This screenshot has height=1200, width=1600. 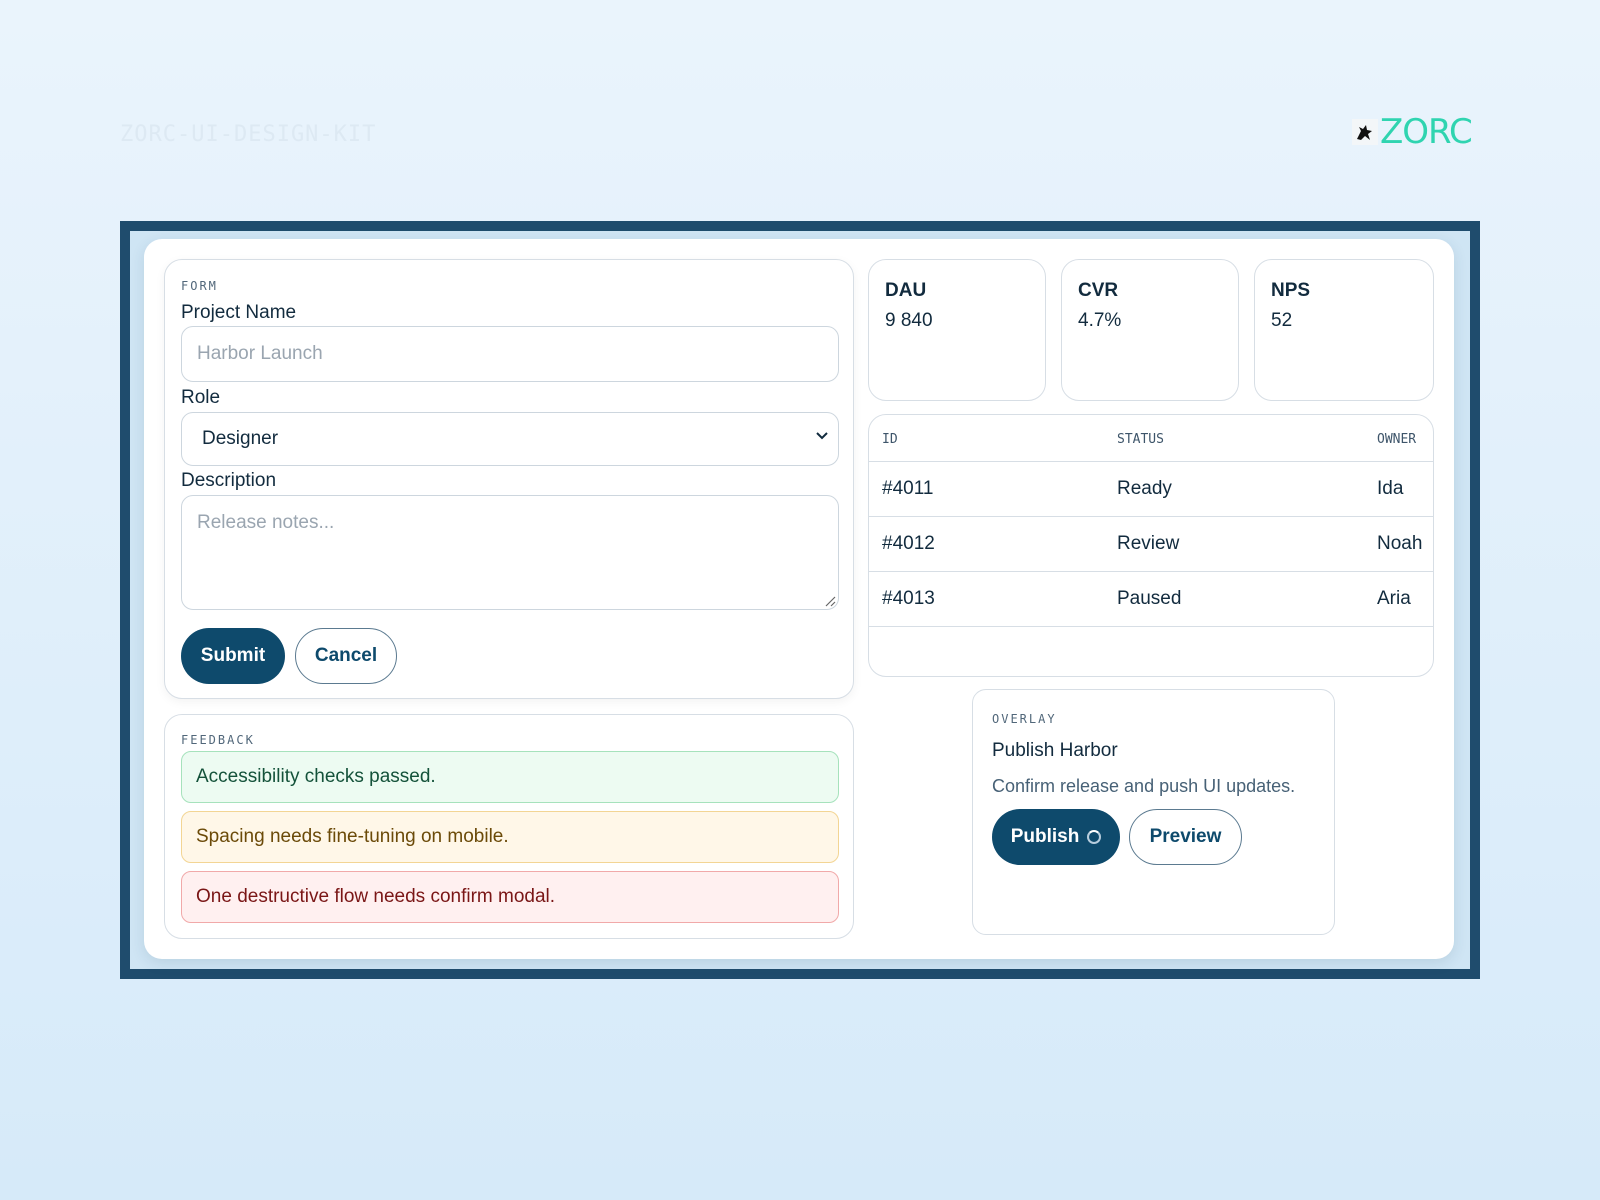 I want to click on warning-alert: Spacing needs fine-tuning on mobile., so click(x=510, y=837).